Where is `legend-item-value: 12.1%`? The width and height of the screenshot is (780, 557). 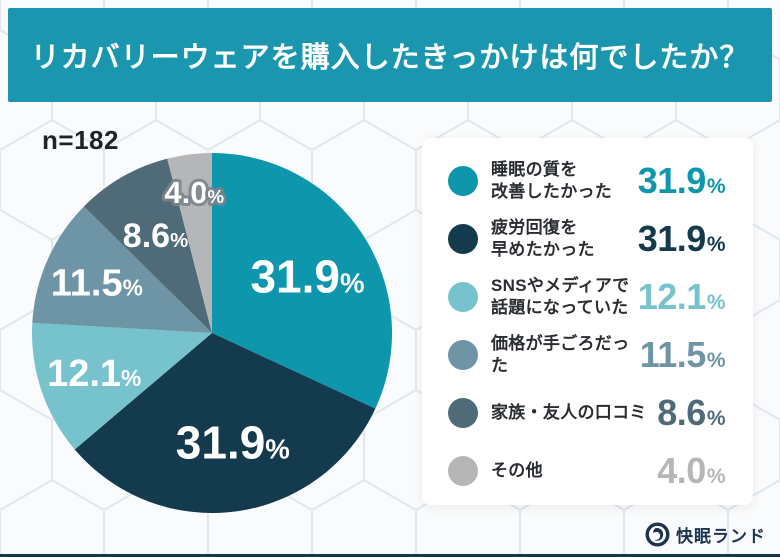
legend-item-value: 12.1% is located at coordinates (681, 296).